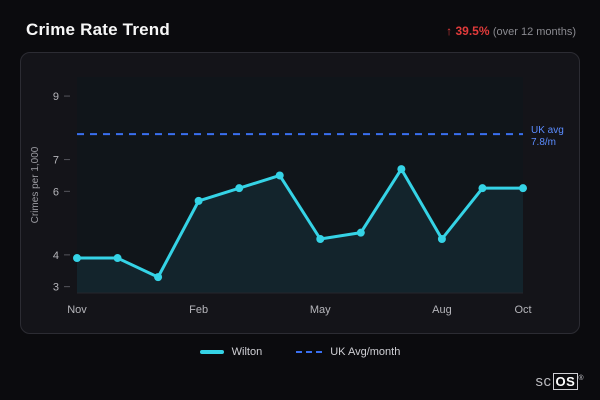  Describe the element at coordinates (56, 288) in the screenshot. I see `y-tick-label: 3` at that location.